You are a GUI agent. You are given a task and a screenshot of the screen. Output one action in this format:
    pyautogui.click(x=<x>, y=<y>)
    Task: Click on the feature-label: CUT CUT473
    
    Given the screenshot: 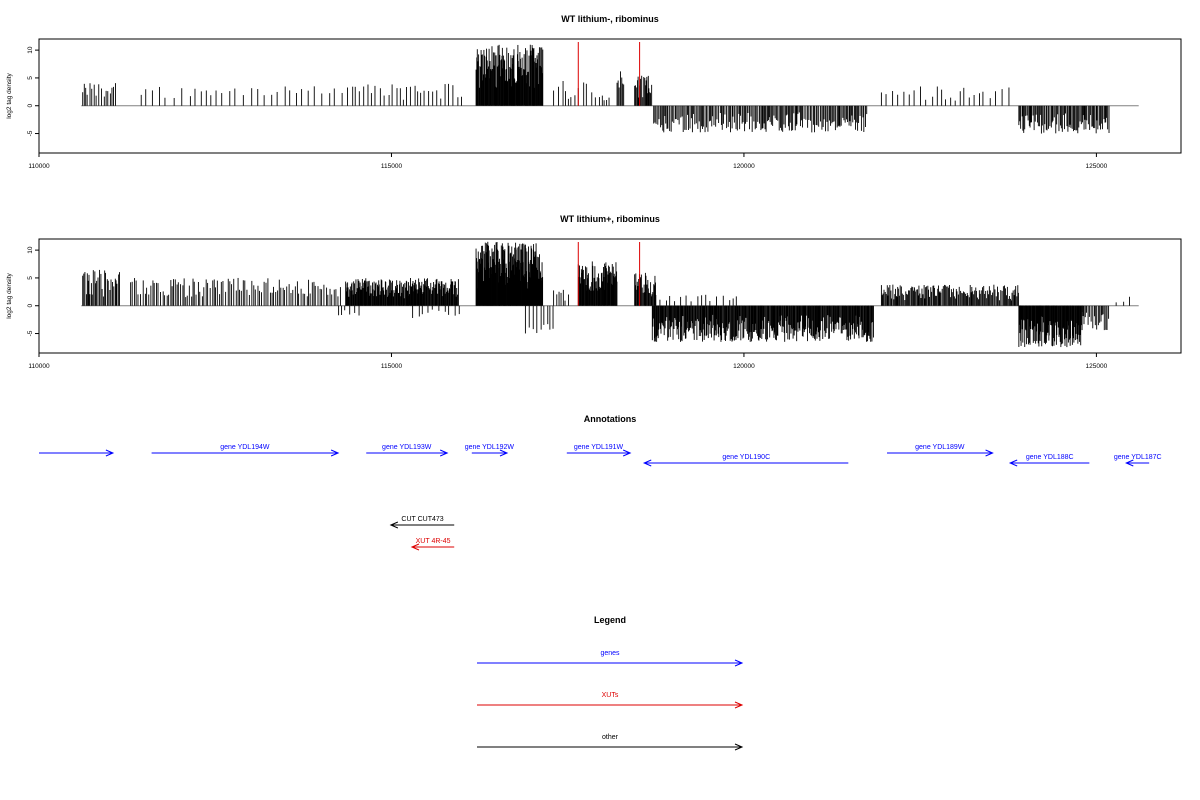 What is the action you would take?
    pyautogui.click(x=422, y=519)
    